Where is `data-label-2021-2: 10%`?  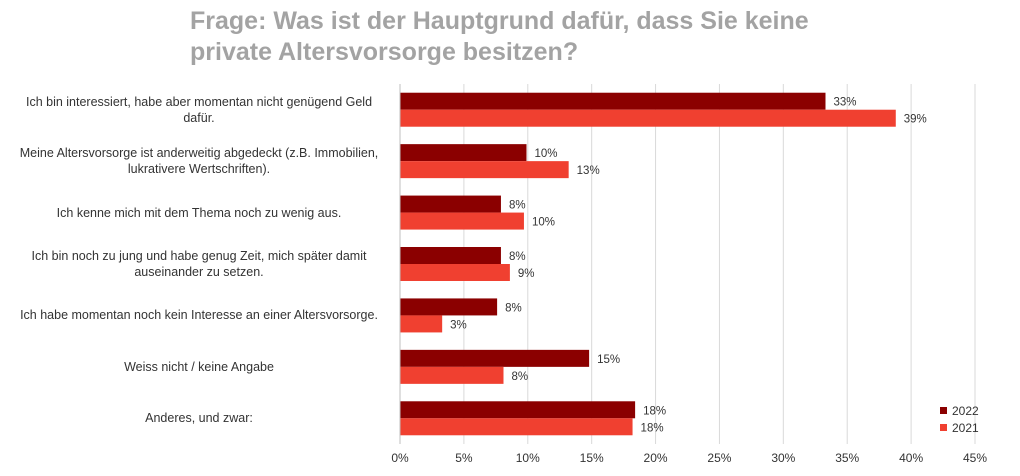
data-label-2021-2: 10% is located at coordinates (543, 223).